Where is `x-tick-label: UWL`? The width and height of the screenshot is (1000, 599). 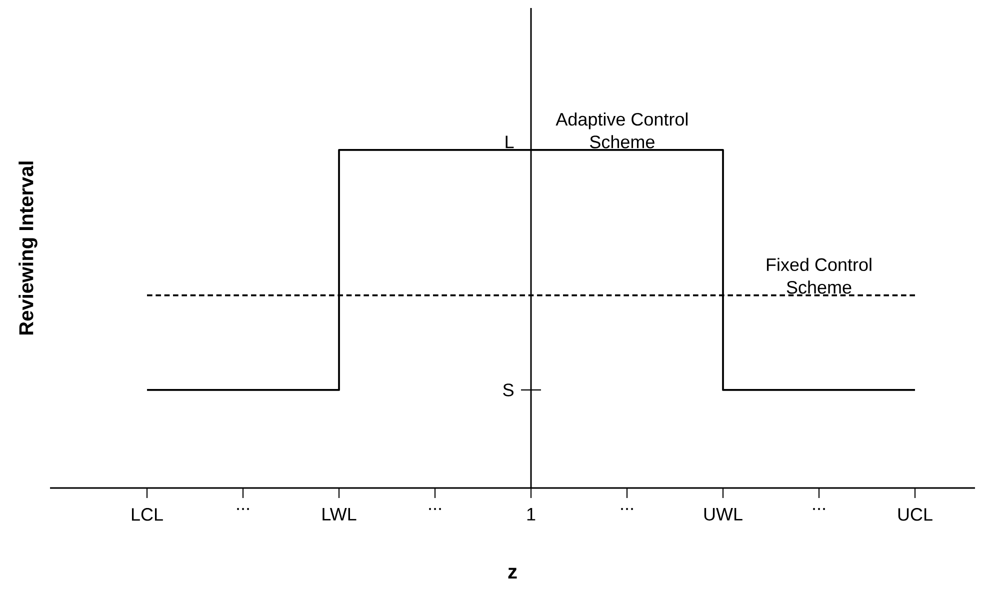
x-tick-label: UWL is located at coordinates (723, 514).